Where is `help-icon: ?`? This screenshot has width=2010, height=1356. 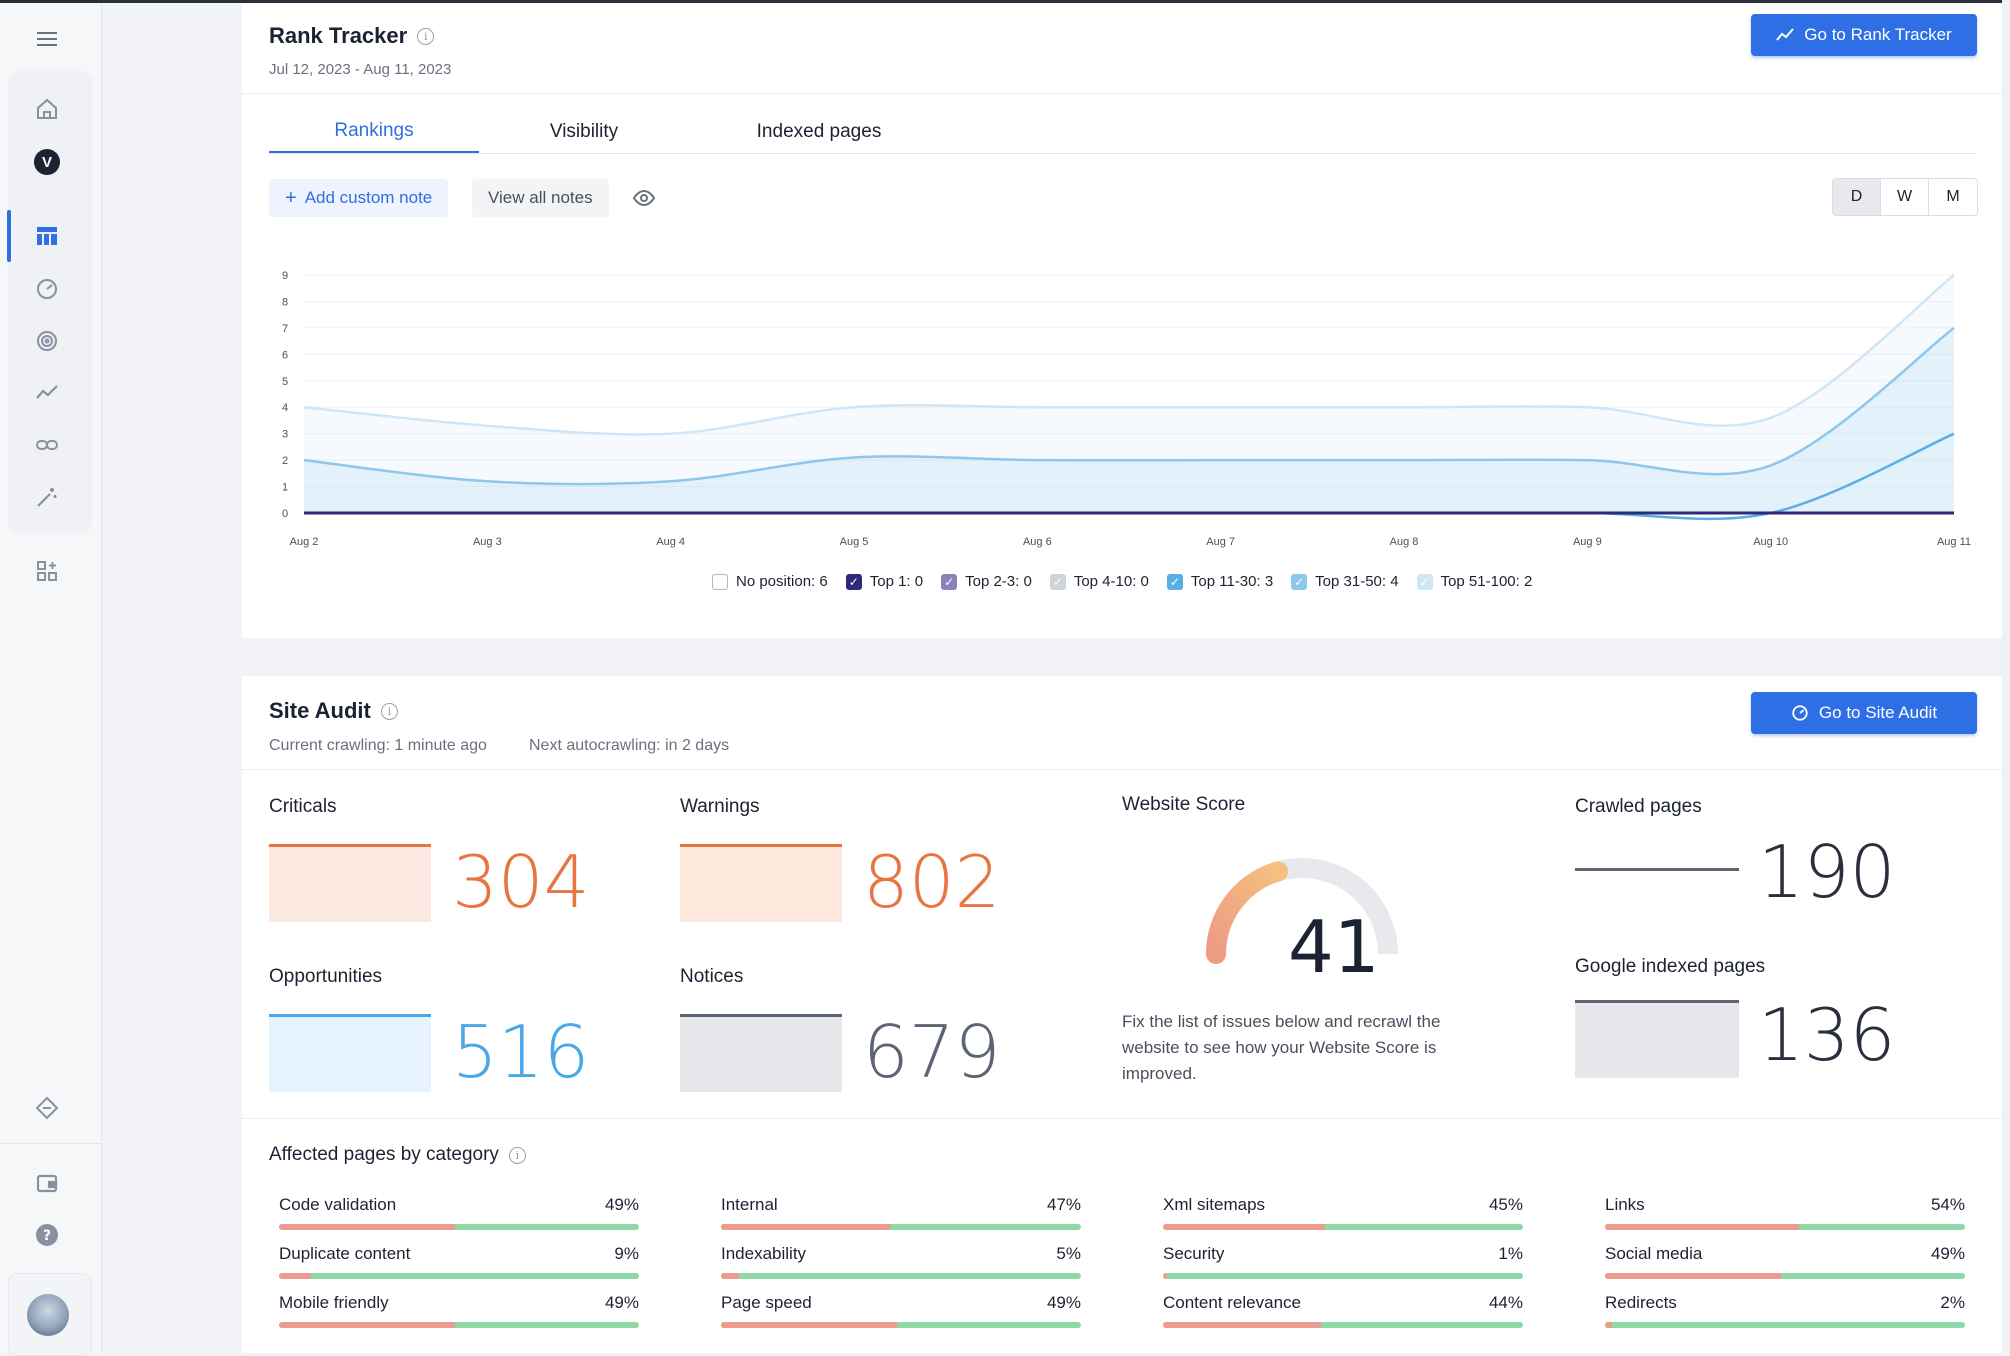
help-icon: ? is located at coordinates (47, 1235).